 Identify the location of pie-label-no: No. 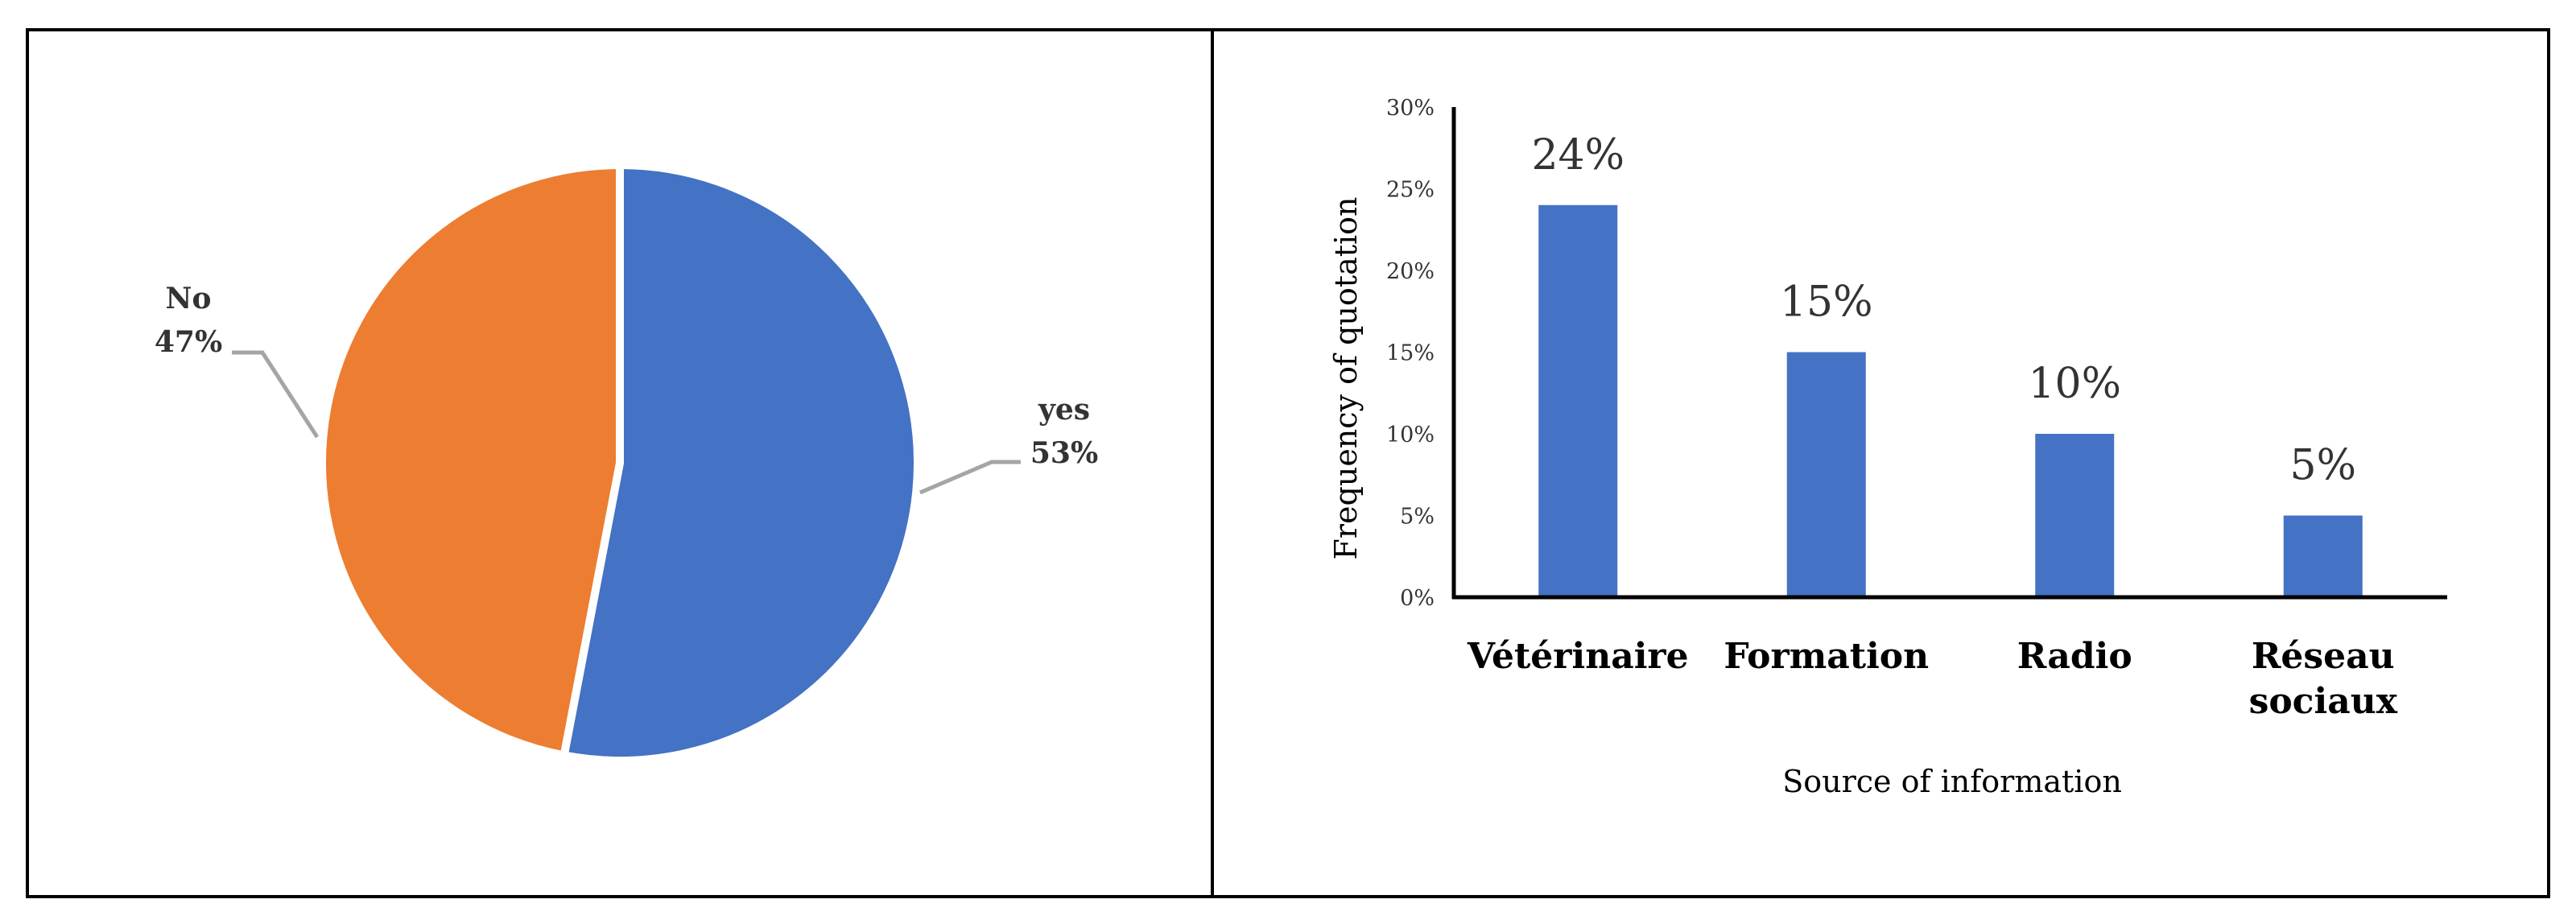
(189, 299).